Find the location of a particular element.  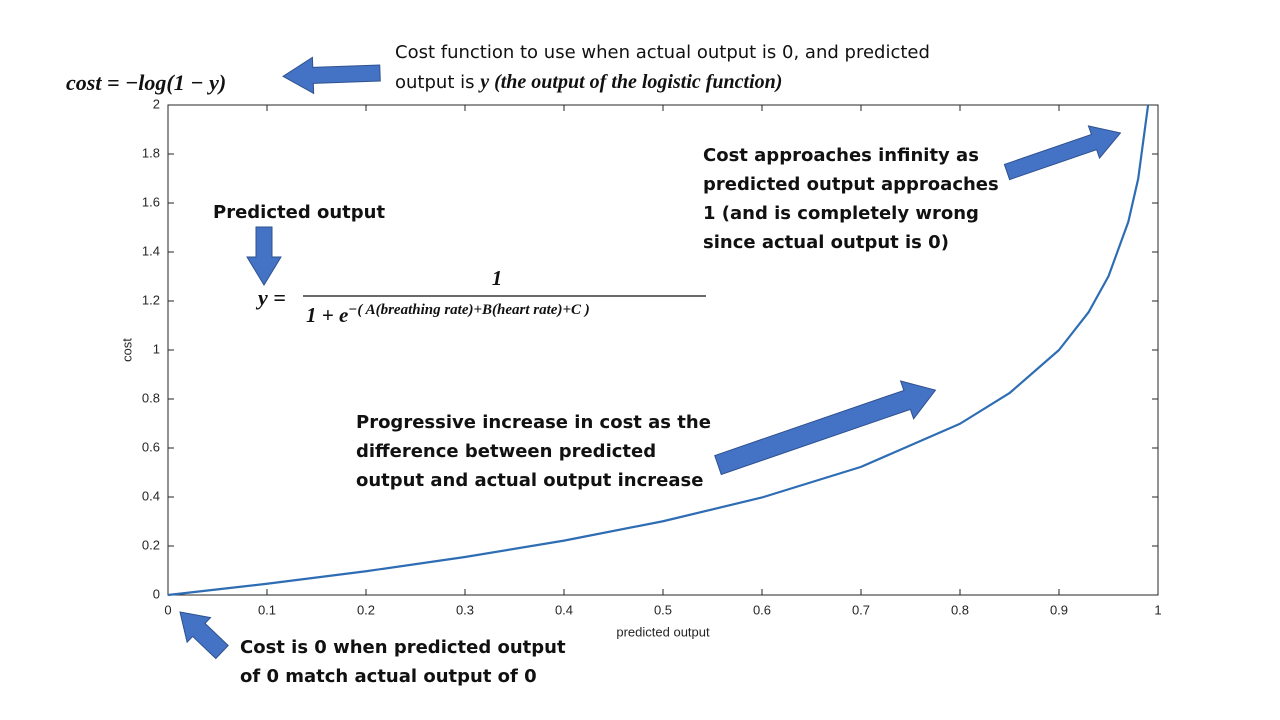

top-note: output is is located at coordinates (437, 82).